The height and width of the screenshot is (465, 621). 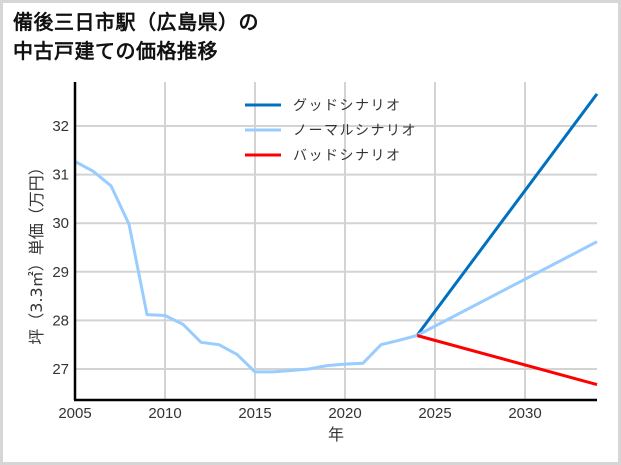 I want to click on x-tick-label: 2010, so click(x=164, y=413).